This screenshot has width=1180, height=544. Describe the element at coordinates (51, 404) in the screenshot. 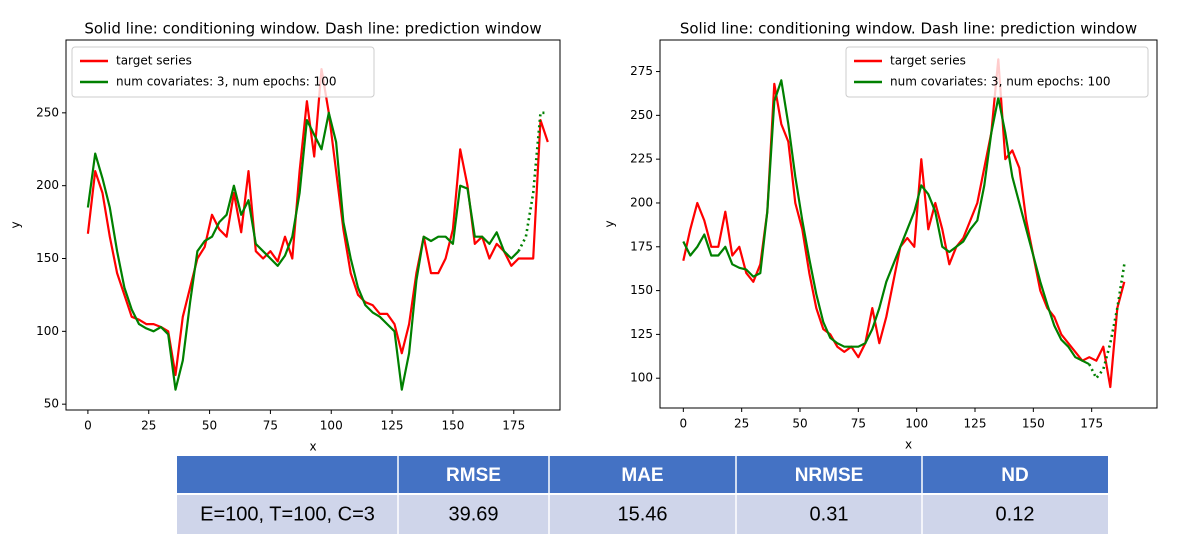

I see `y-tick-label: 50` at that location.